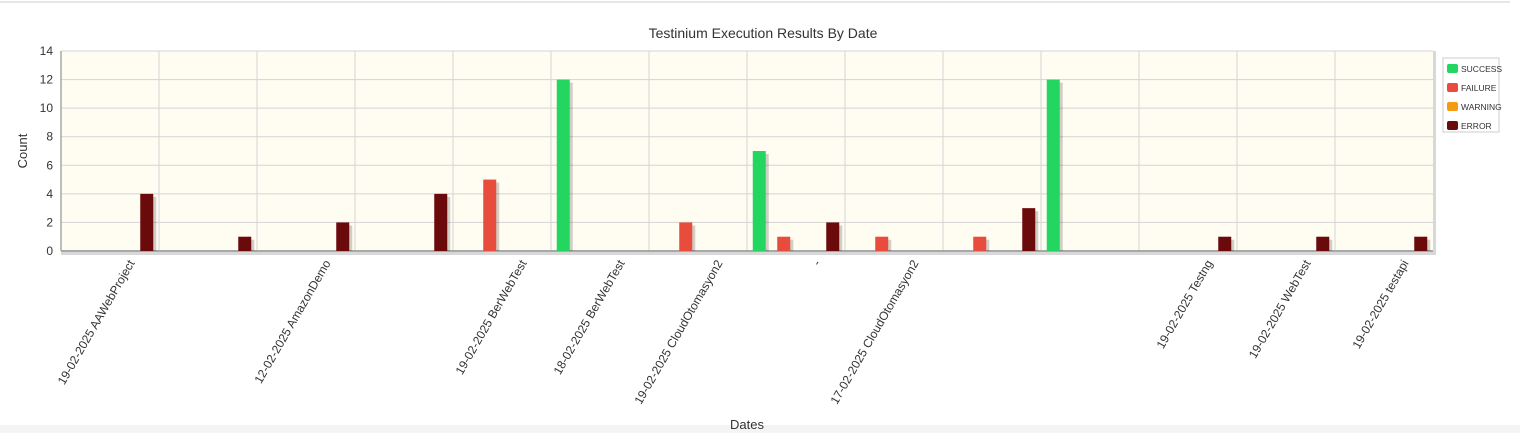 This screenshot has height=433, width=1520. Describe the element at coordinates (678, 331) in the screenshot. I see `x-tick-label: 19-02-2025 CloudOtomasyon2` at that location.